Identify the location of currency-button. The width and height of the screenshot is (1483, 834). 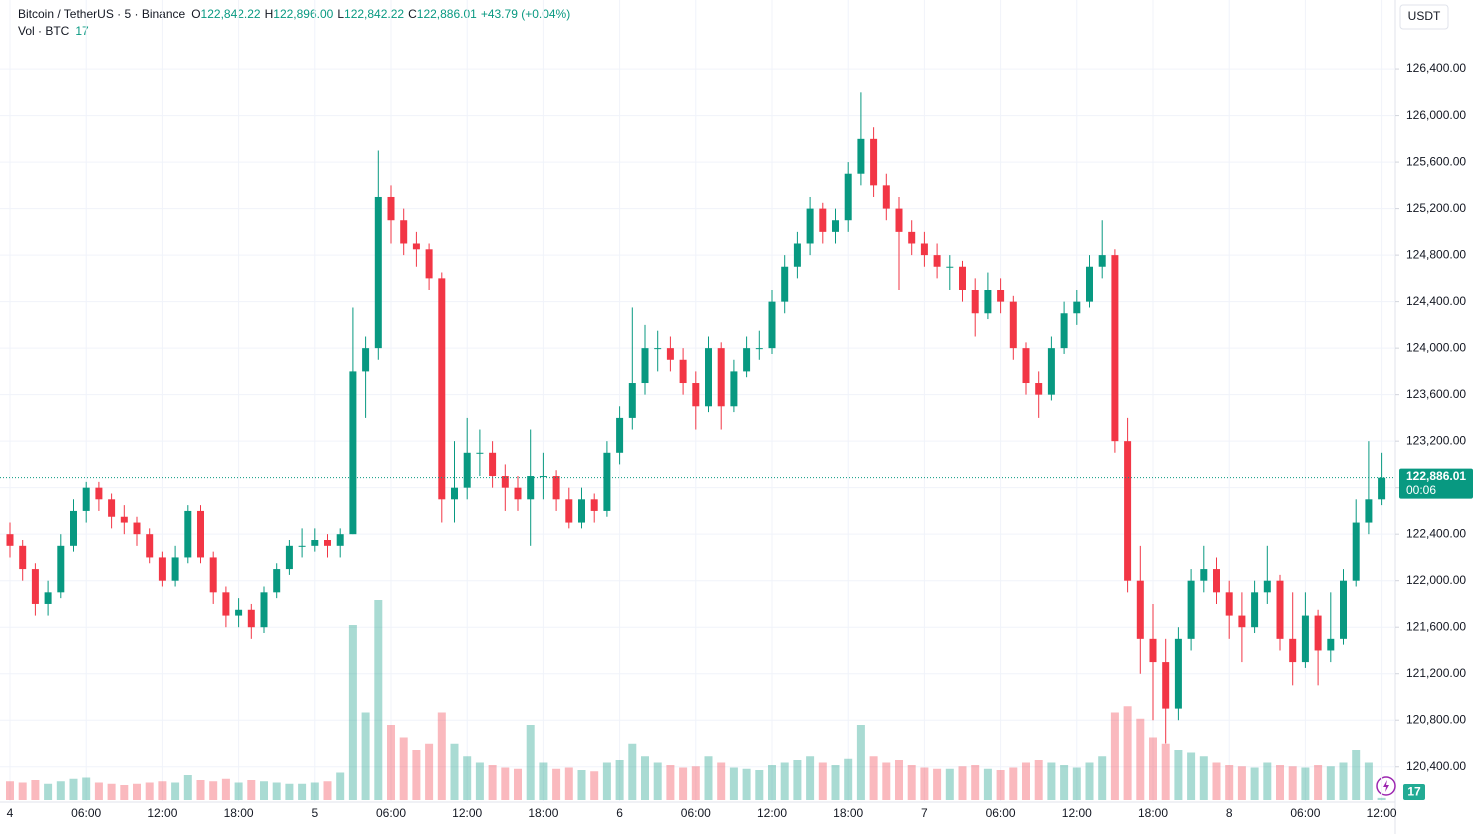
(1424, 17).